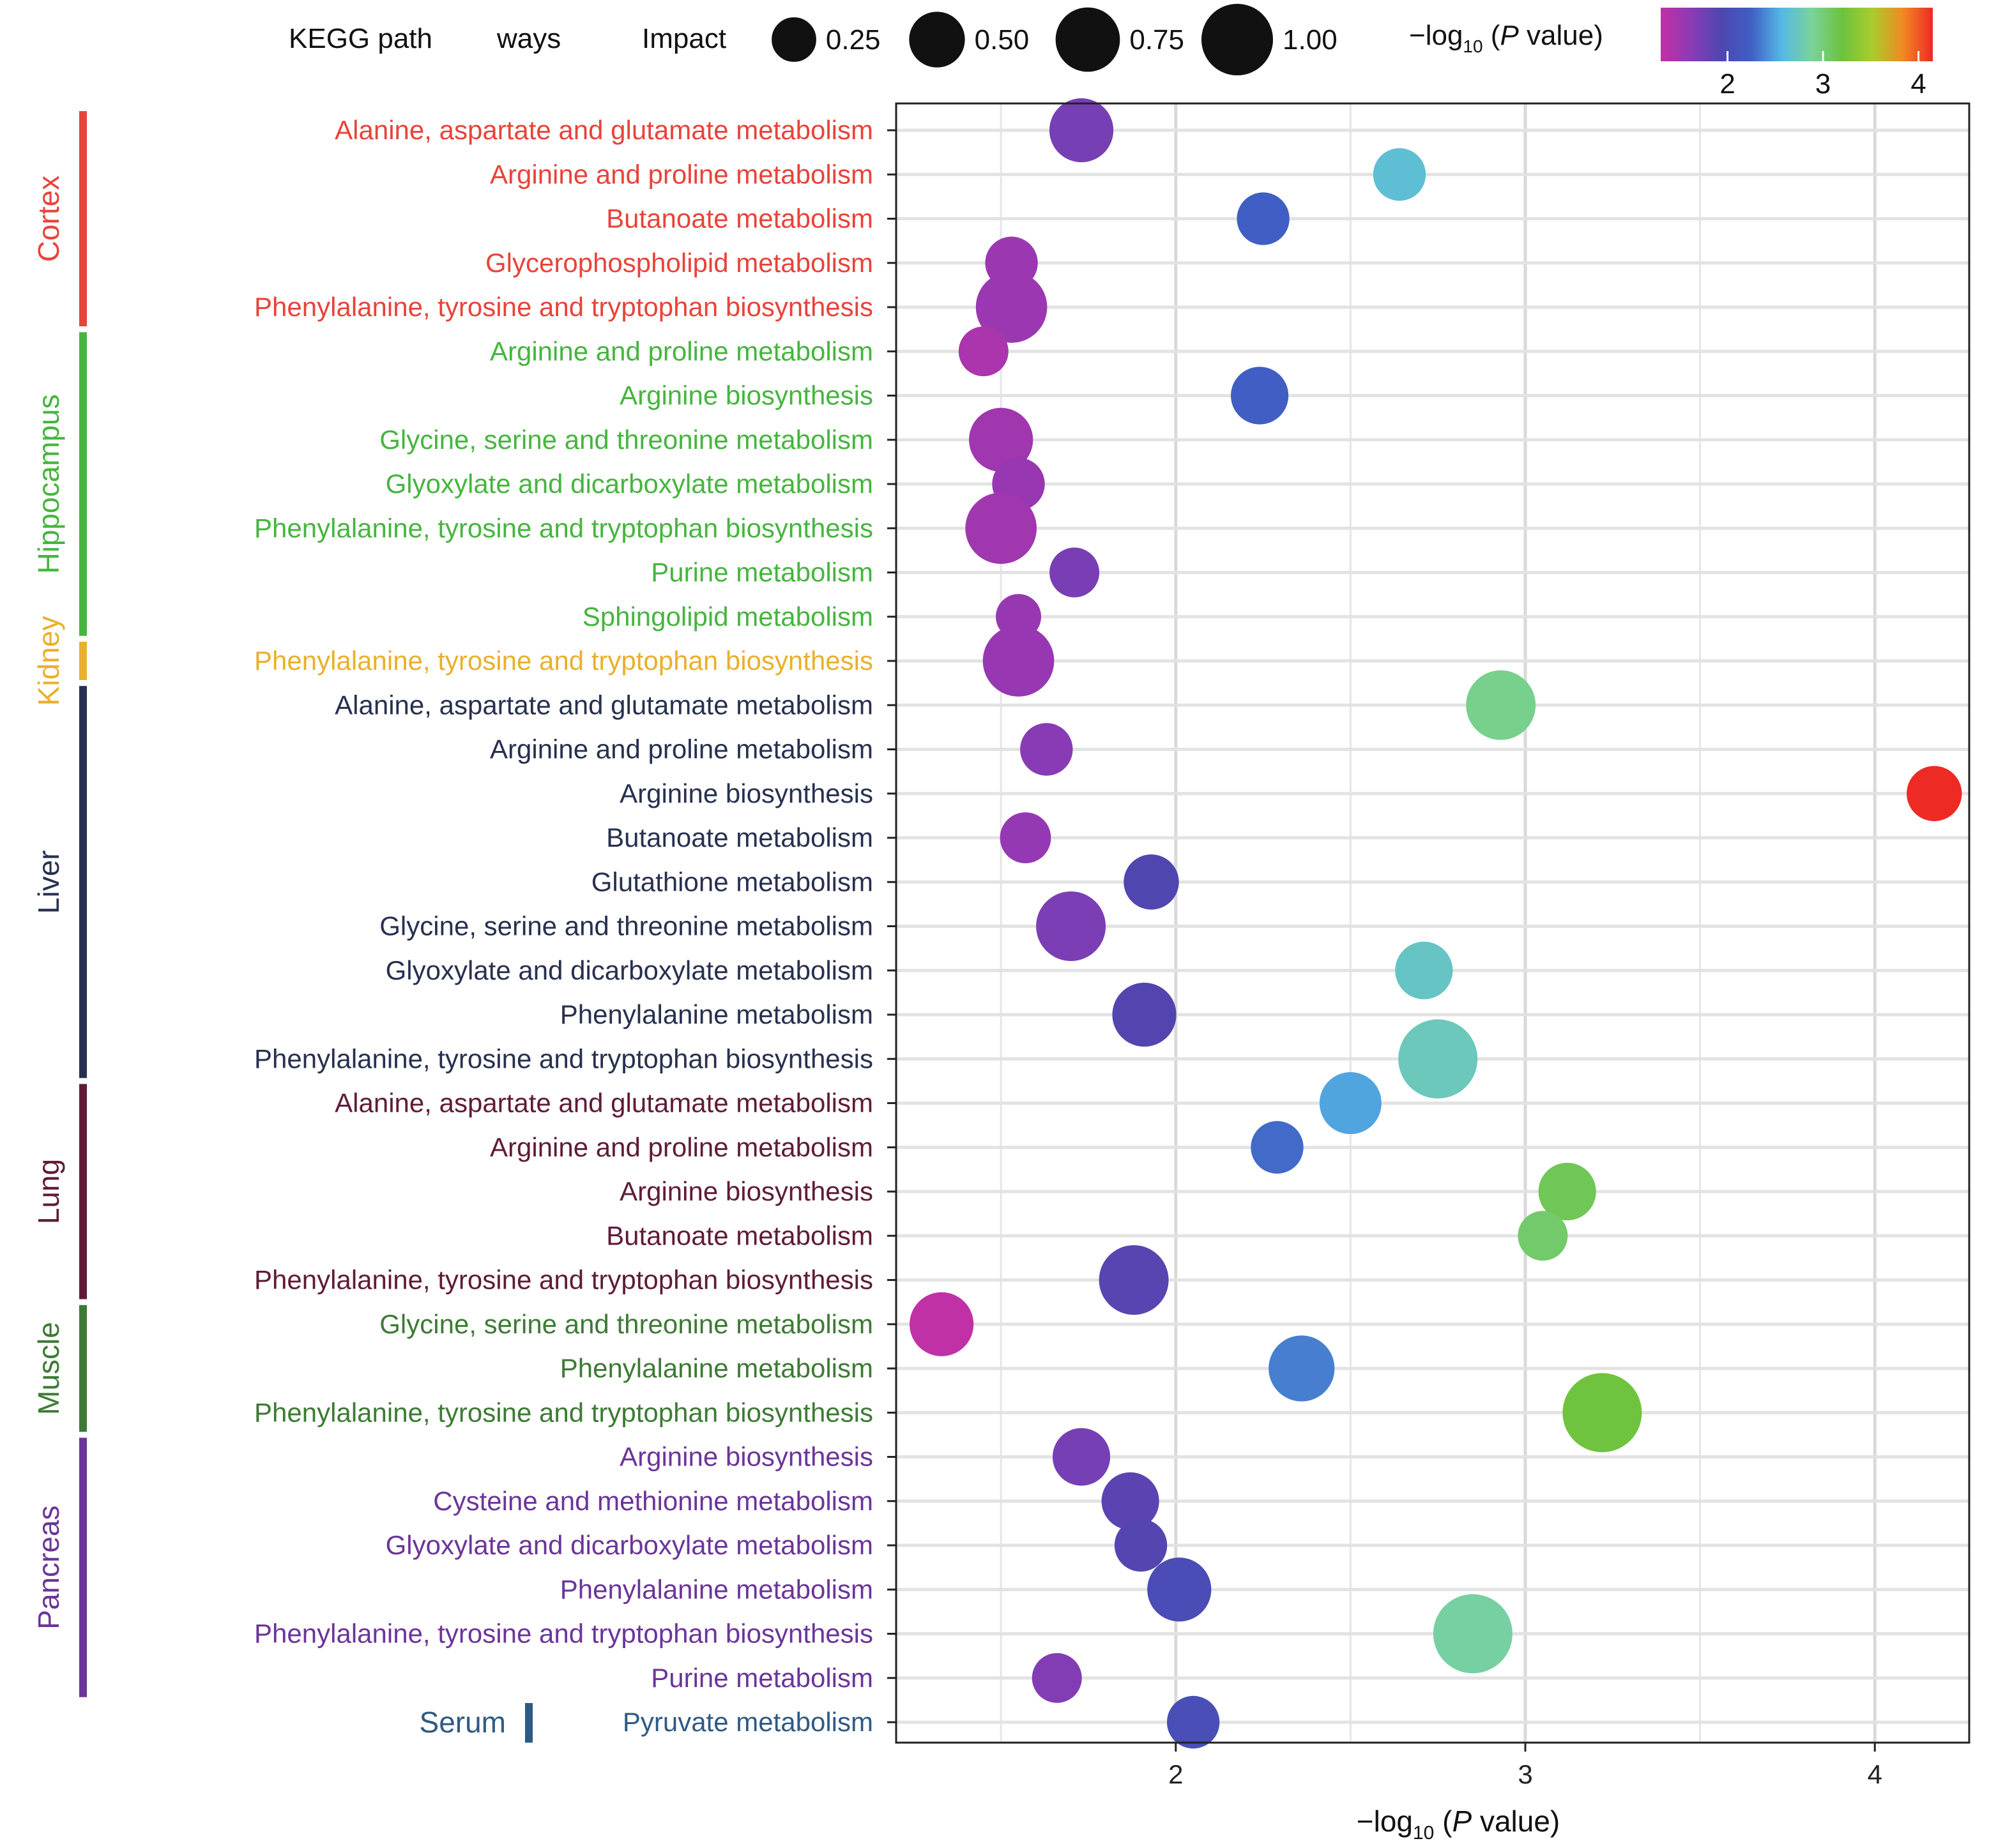  Describe the element at coordinates (48, 882) in the screenshot. I see `group-label: Liver` at that location.